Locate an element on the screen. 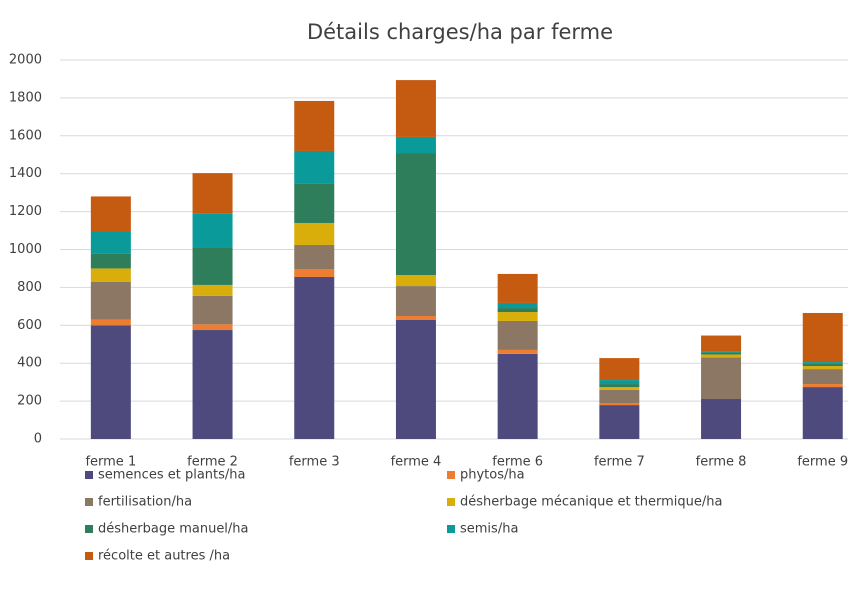 This screenshot has width=860, height=594. x-tick-label: ferme 7 is located at coordinates (619, 462).